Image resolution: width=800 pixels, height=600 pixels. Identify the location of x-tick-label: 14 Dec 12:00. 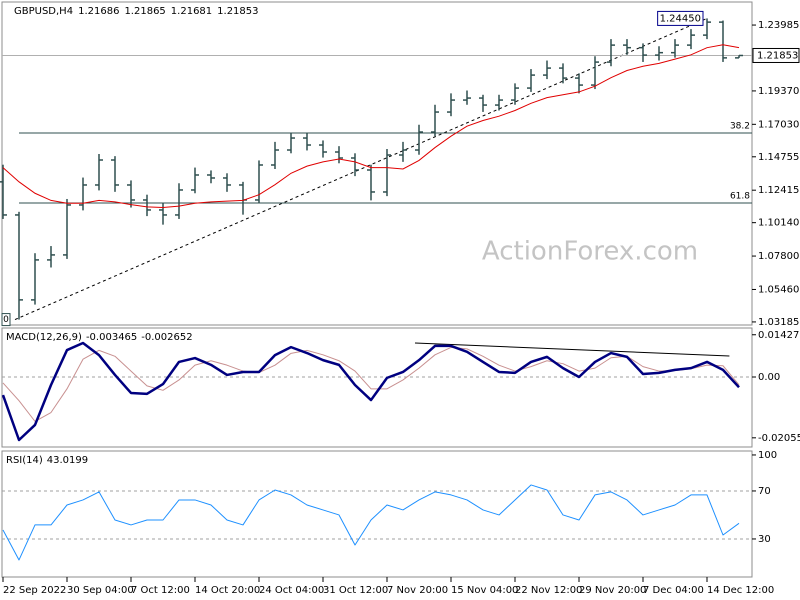
(740, 590).